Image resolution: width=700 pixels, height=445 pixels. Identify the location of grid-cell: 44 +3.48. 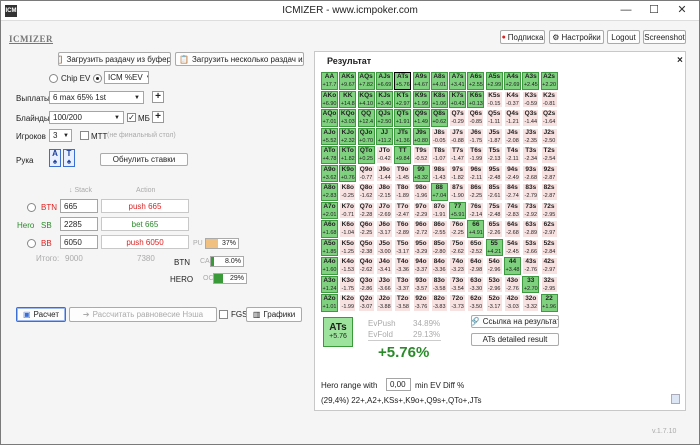
(512, 266).